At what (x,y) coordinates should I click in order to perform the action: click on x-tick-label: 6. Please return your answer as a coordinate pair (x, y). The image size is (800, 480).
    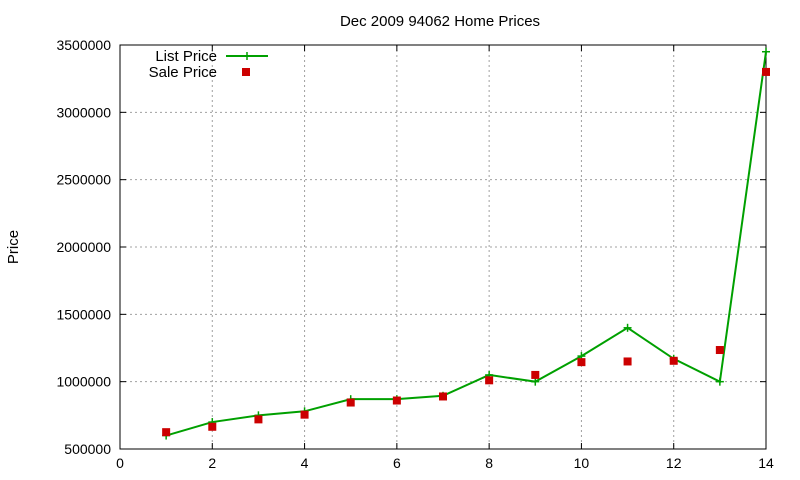
    Looking at the image, I should click on (397, 463).